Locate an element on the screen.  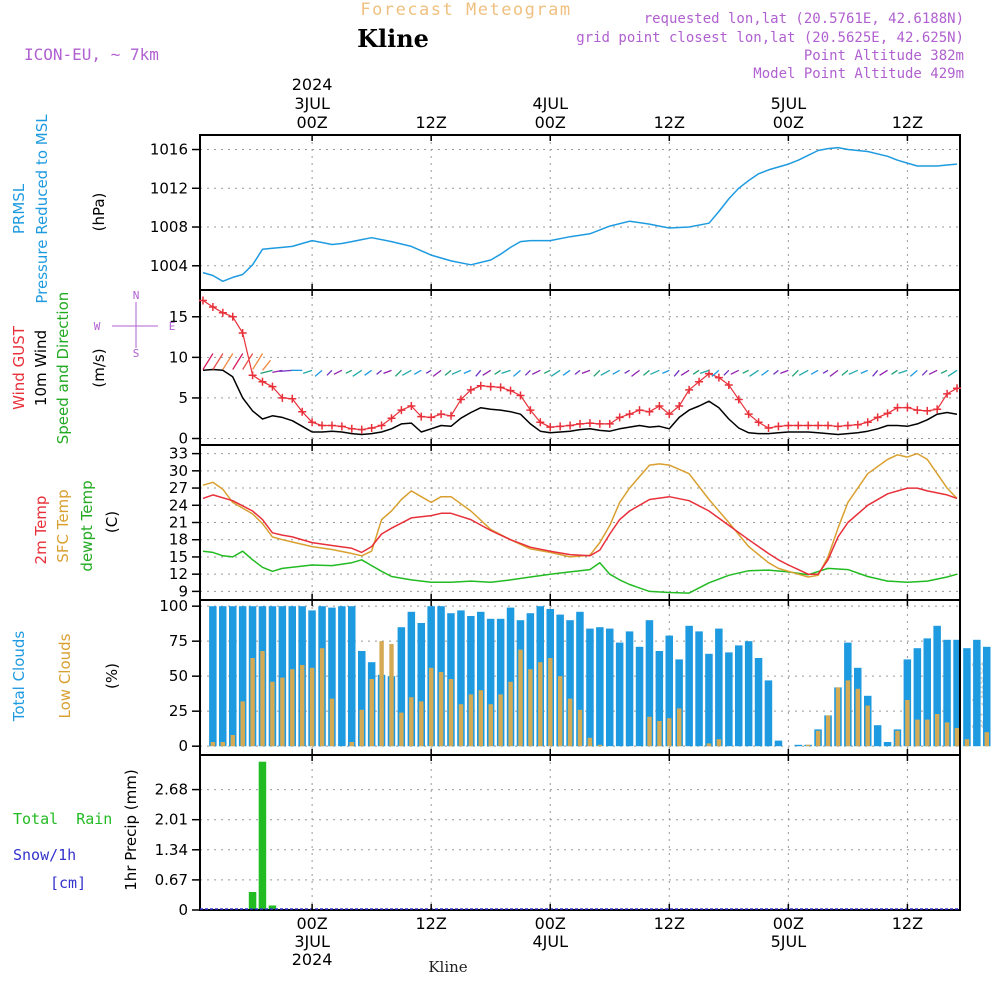
snow-label: Snow/1h is located at coordinates (44, 855).